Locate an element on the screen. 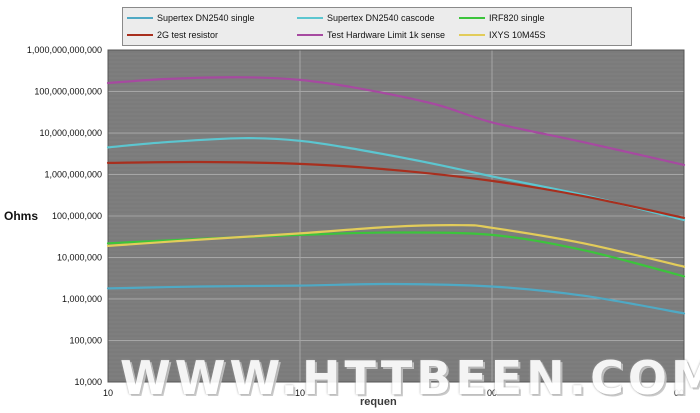 This screenshot has height=413, width=700. legend-item-hardware-limit: Test Hardware Limit 1k sense is located at coordinates (371, 35).